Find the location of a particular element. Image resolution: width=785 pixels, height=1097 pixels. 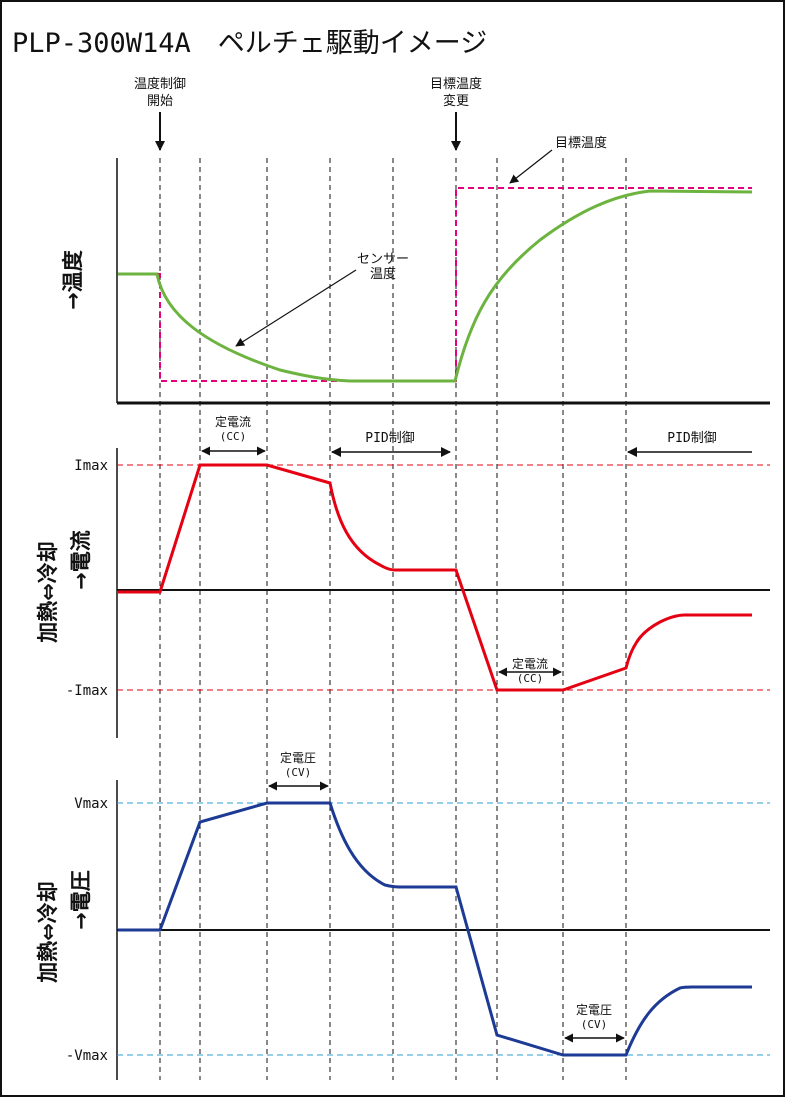

event-start-label-line2: 開始 is located at coordinates (160, 101).